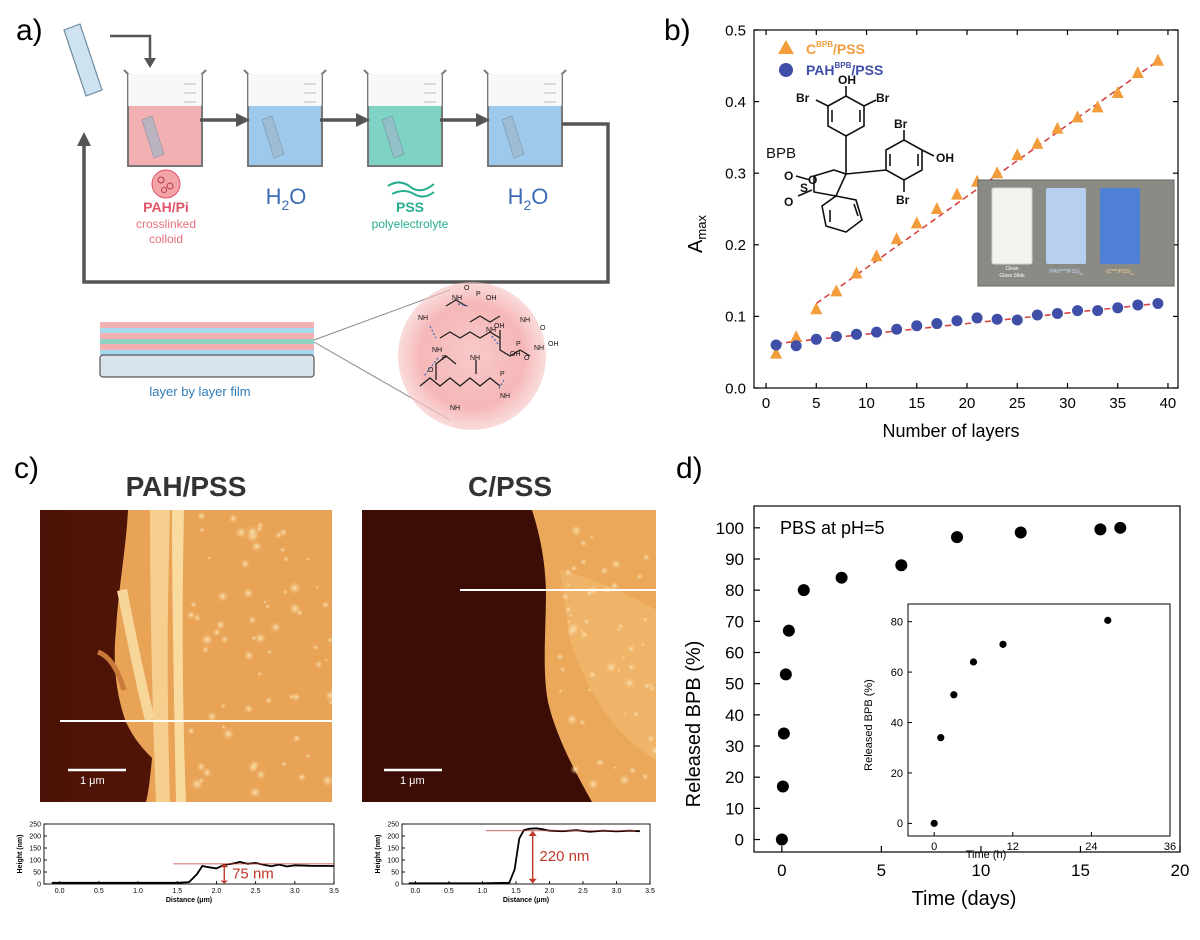 The height and width of the screenshot is (940, 1200). Describe the element at coordinates (393, 836) in the screenshot. I see `profile-2-ytick-label-4: 200` at that location.